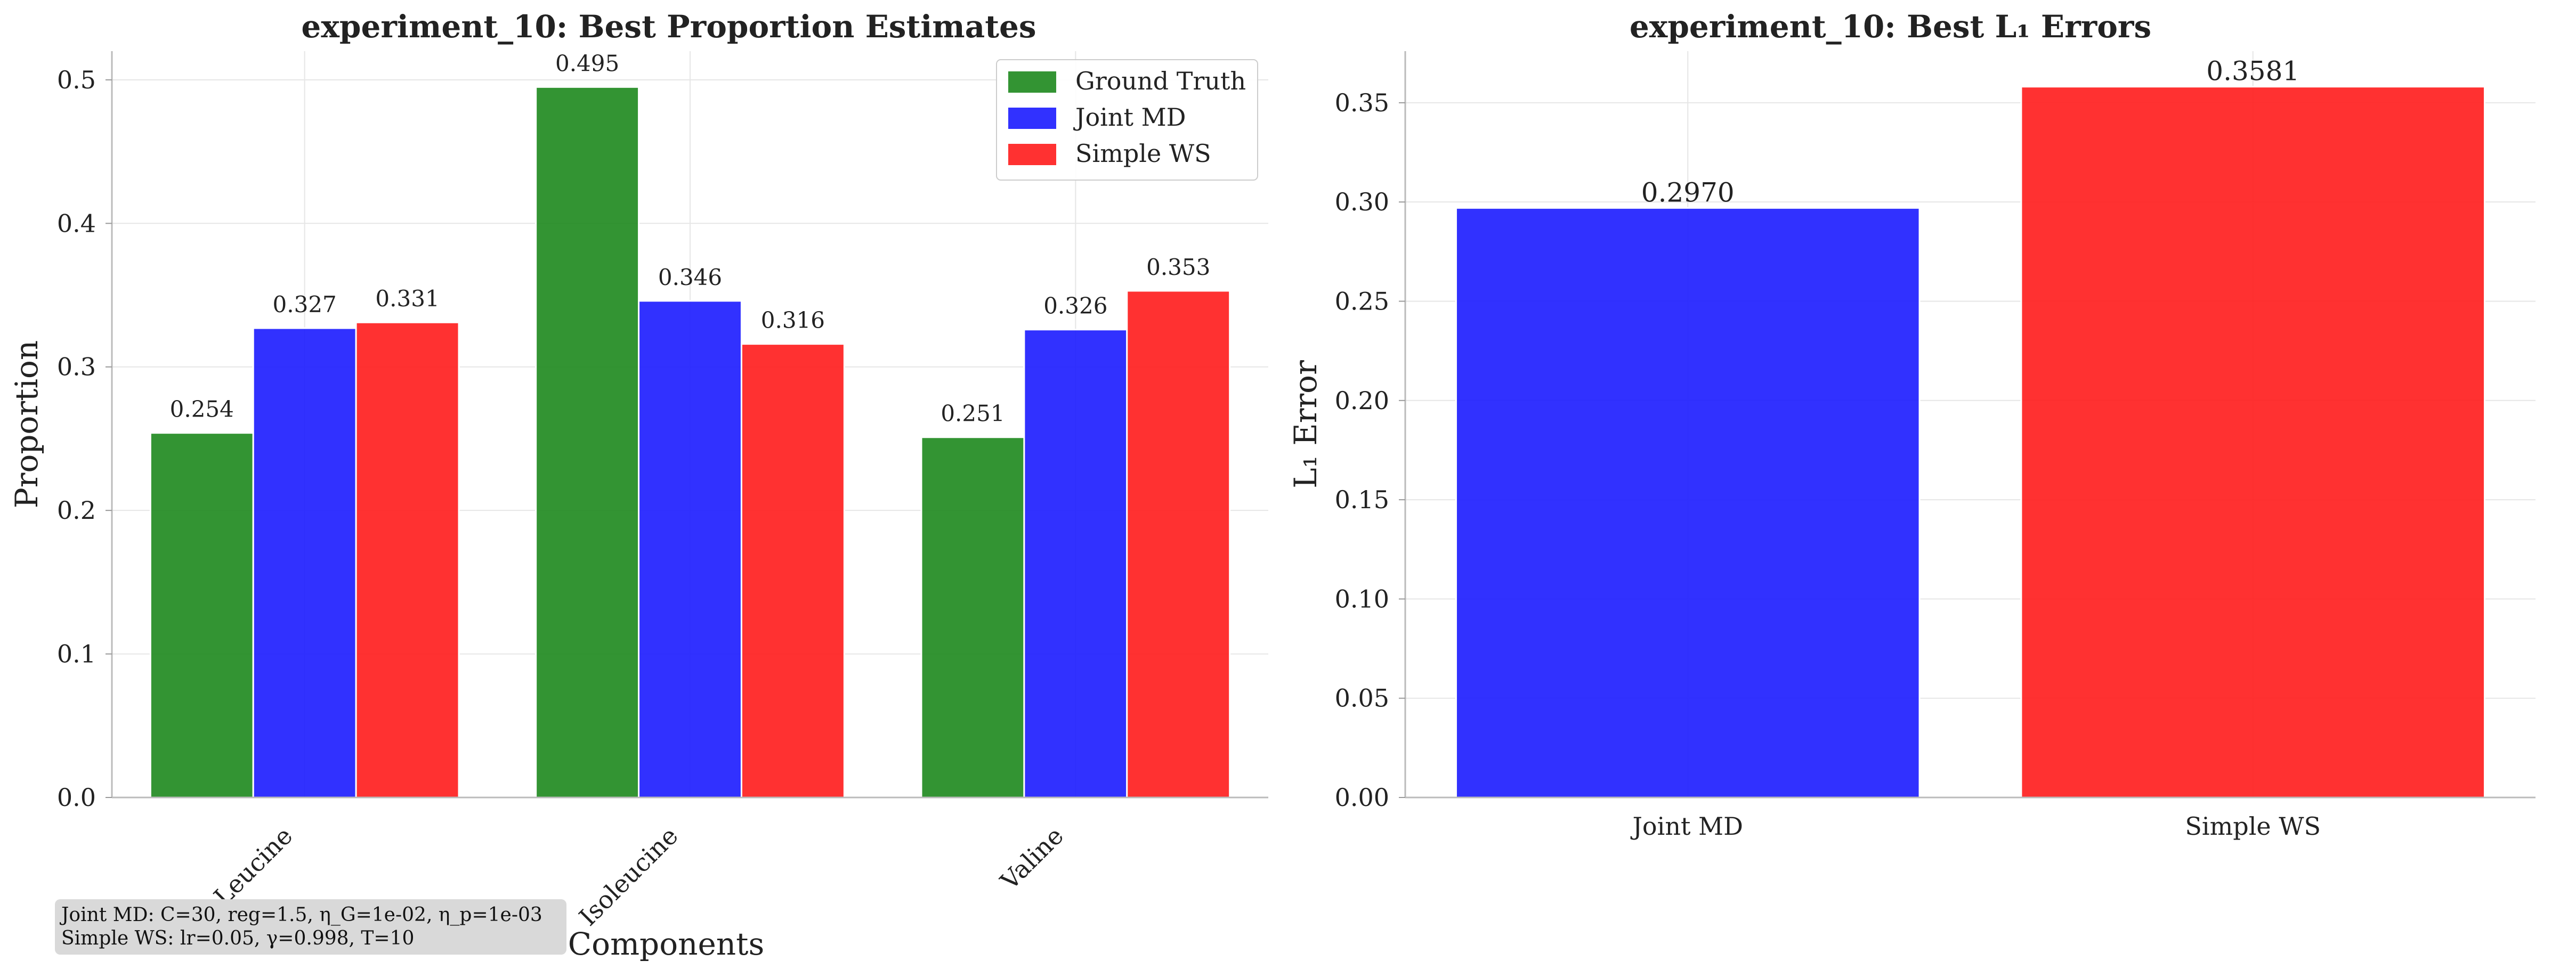 This screenshot has width=2576, height=977. I want to click on legend, so click(1127, 120).